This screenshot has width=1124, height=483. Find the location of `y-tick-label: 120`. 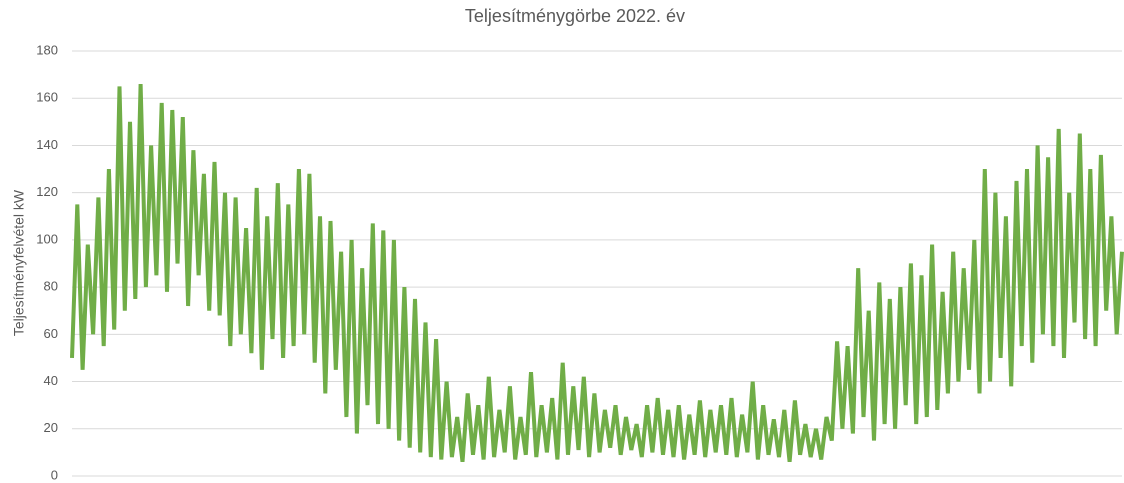

y-tick-label: 120 is located at coordinates (47, 191).